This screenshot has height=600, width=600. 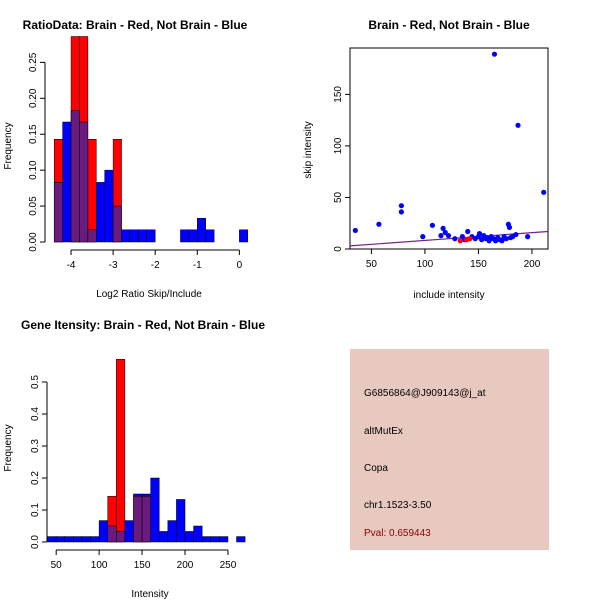 I want to click on scatter-plot-y-label: skip intensity, so click(x=308, y=149).